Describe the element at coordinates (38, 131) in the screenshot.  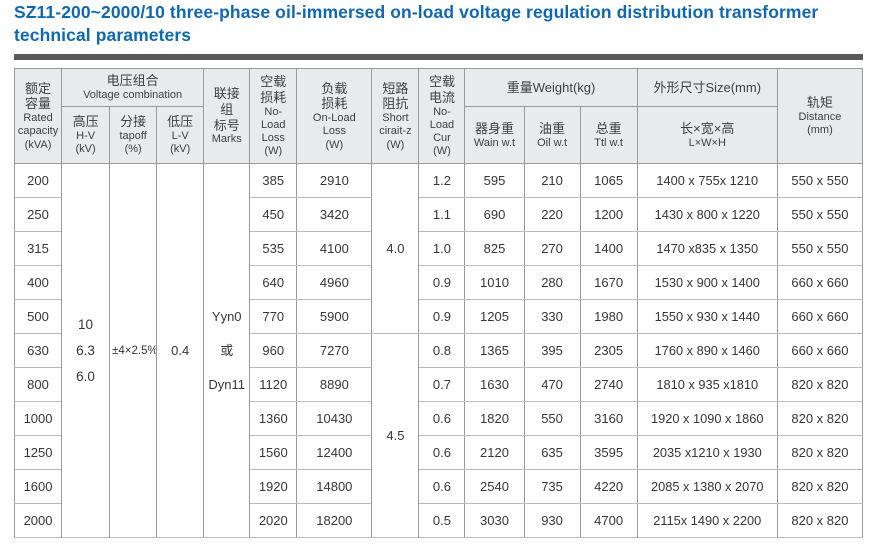
I see `col-header-rated-capacity-en: Rated capacity (kVA)` at that location.